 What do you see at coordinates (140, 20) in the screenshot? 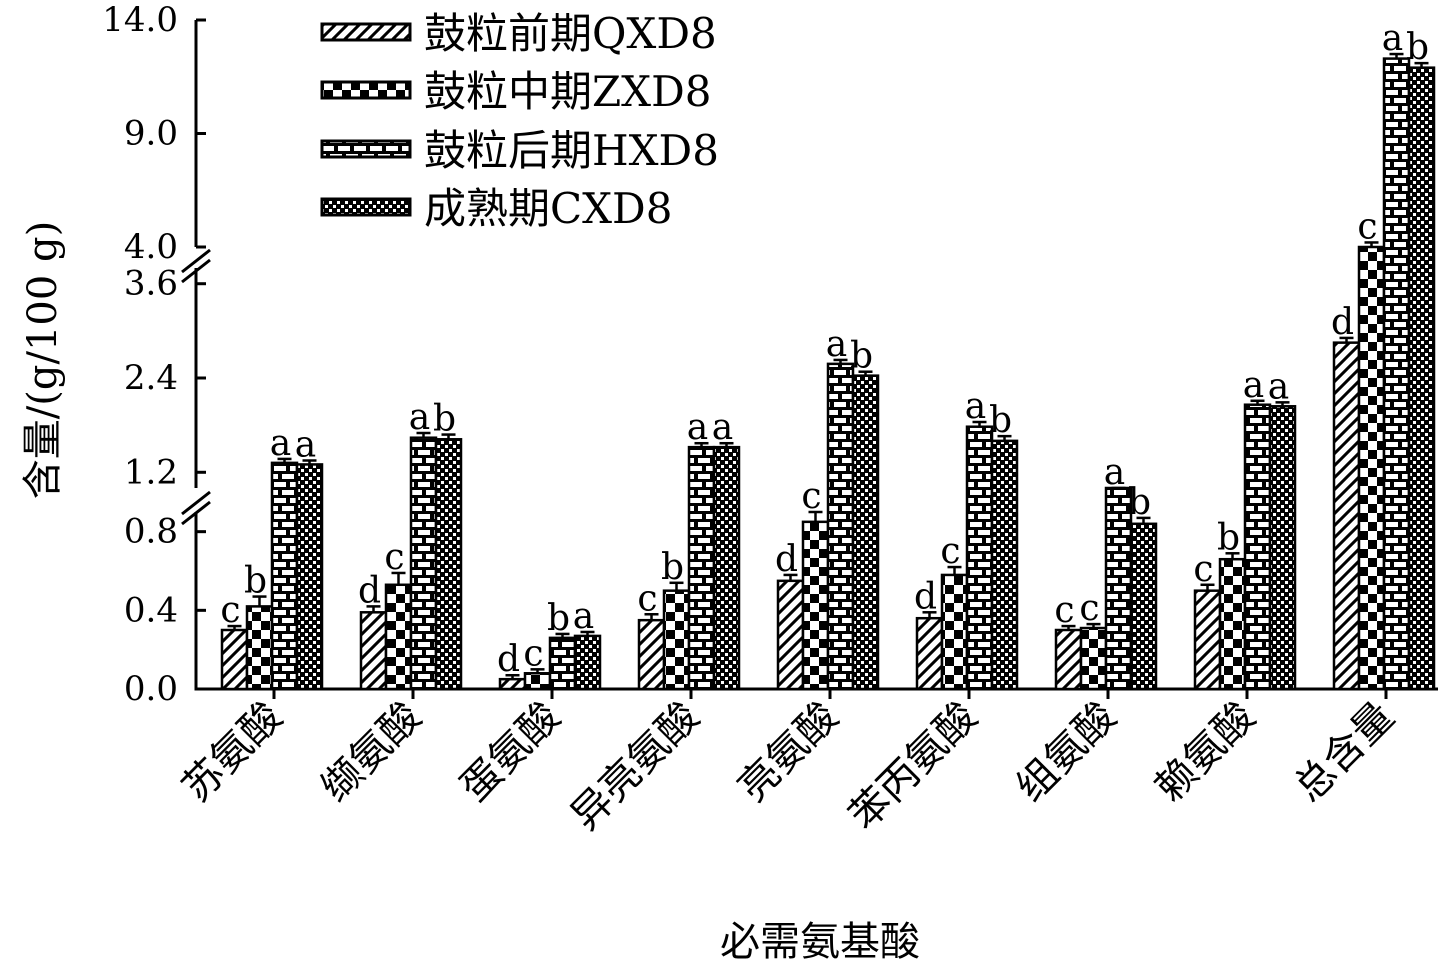
I see `y-tick-label: 14.0` at bounding box center [140, 20].